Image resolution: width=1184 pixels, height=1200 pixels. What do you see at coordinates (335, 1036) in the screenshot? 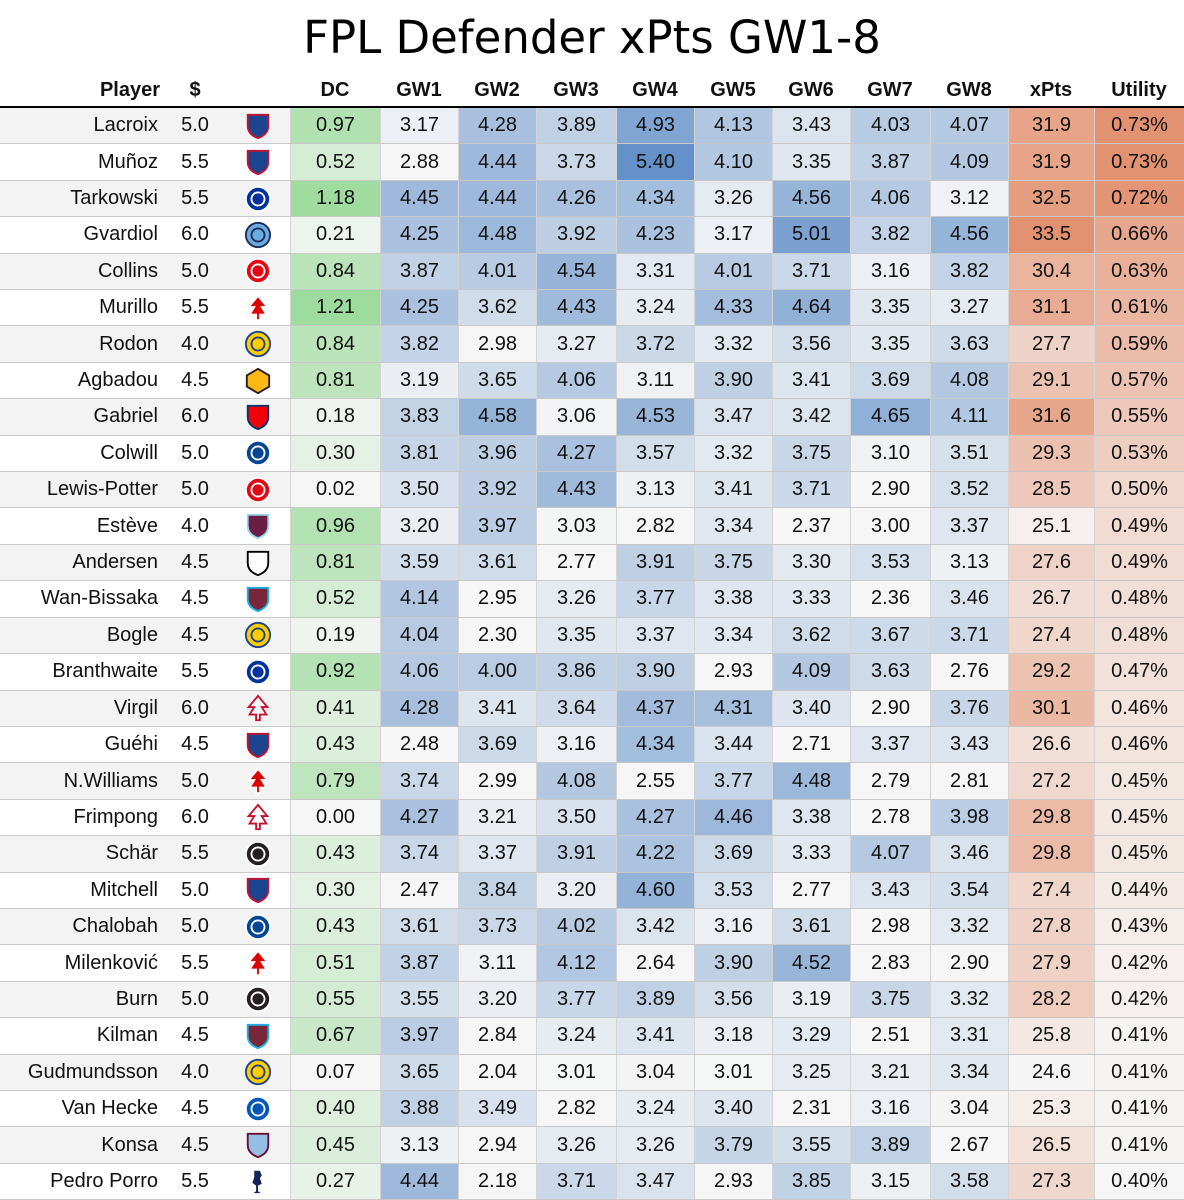
I see `dc-value: 0.67` at bounding box center [335, 1036].